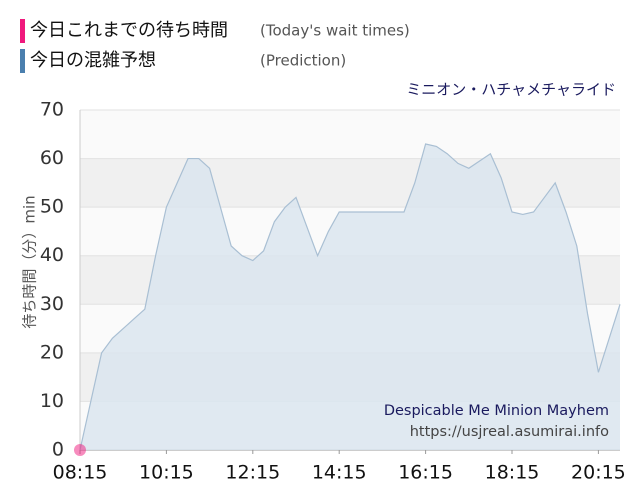  What do you see at coordinates (58, 450) in the screenshot?
I see `y-tick-label: 0` at bounding box center [58, 450].